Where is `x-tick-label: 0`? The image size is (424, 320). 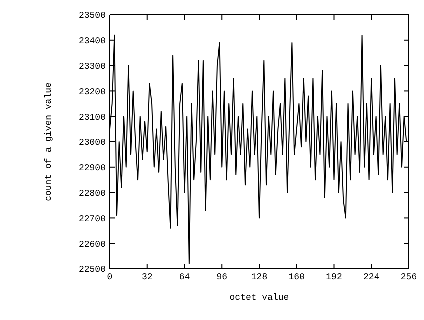
x-tick-label: 0 is located at coordinates (110, 277).